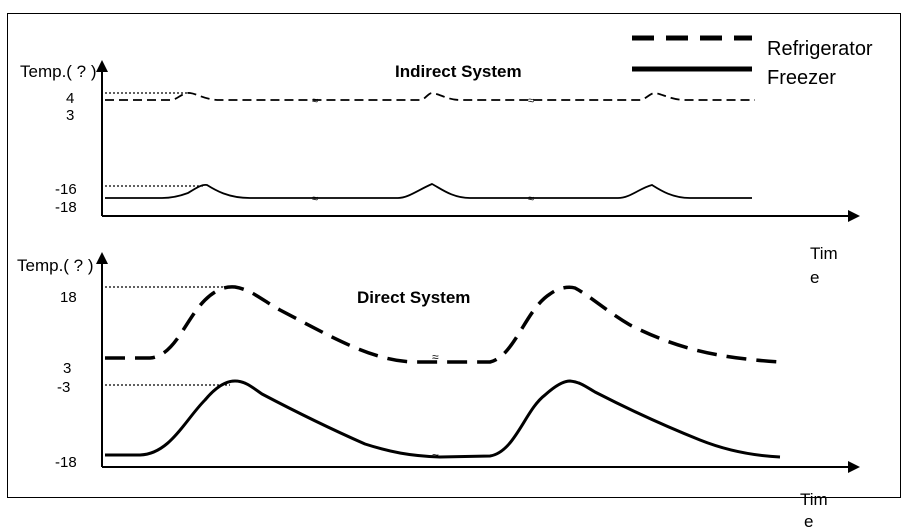 The width and height of the screenshot is (909, 529). What do you see at coordinates (66, 189) in the screenshot?
I see `indirect-tick-minus16: -16` at bounding box center [66, 189].